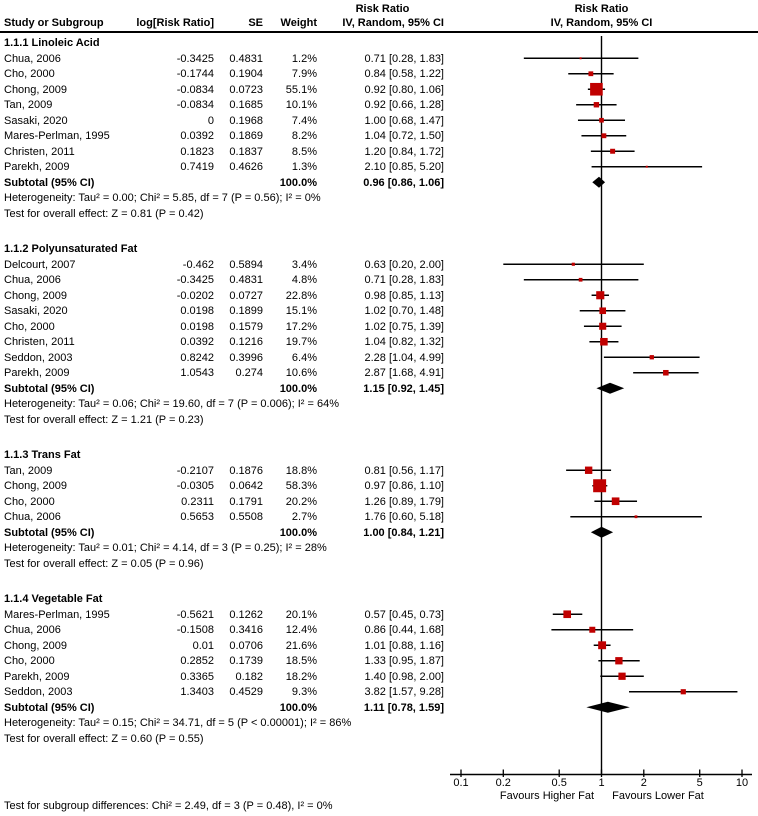 This screenshot has height=816, width=758. Describe the element at coordinates (197, 167) in the screenshot. I see `study-log-rr: 0.7419` at that location.